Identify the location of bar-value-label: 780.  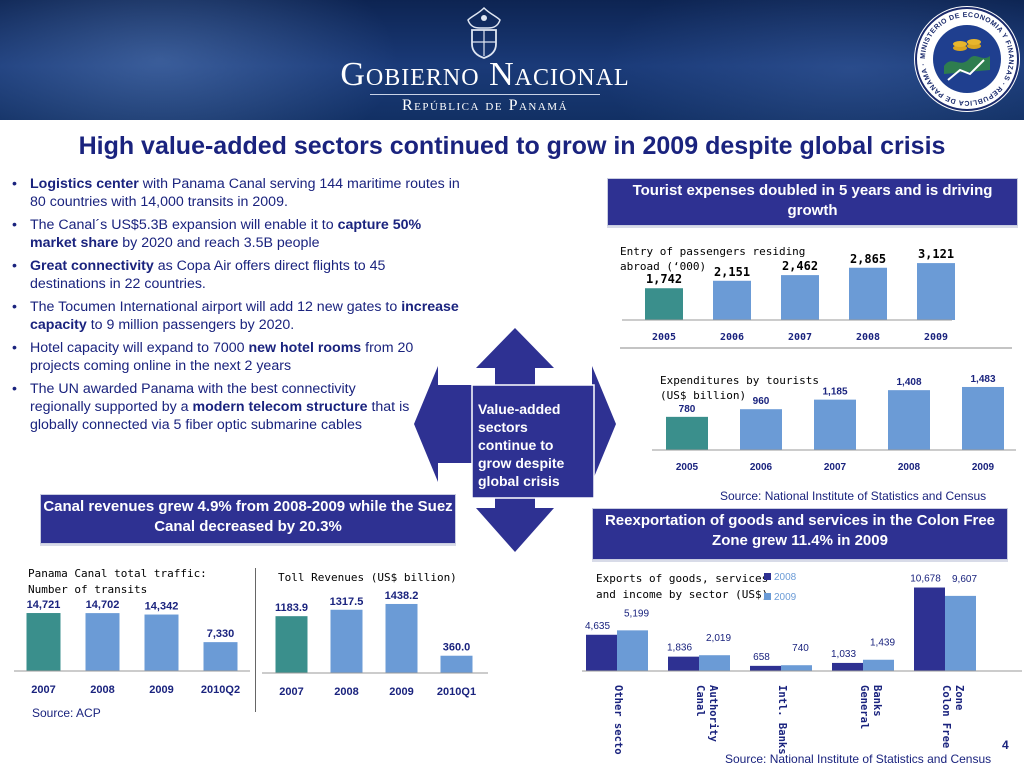
(687, 409).